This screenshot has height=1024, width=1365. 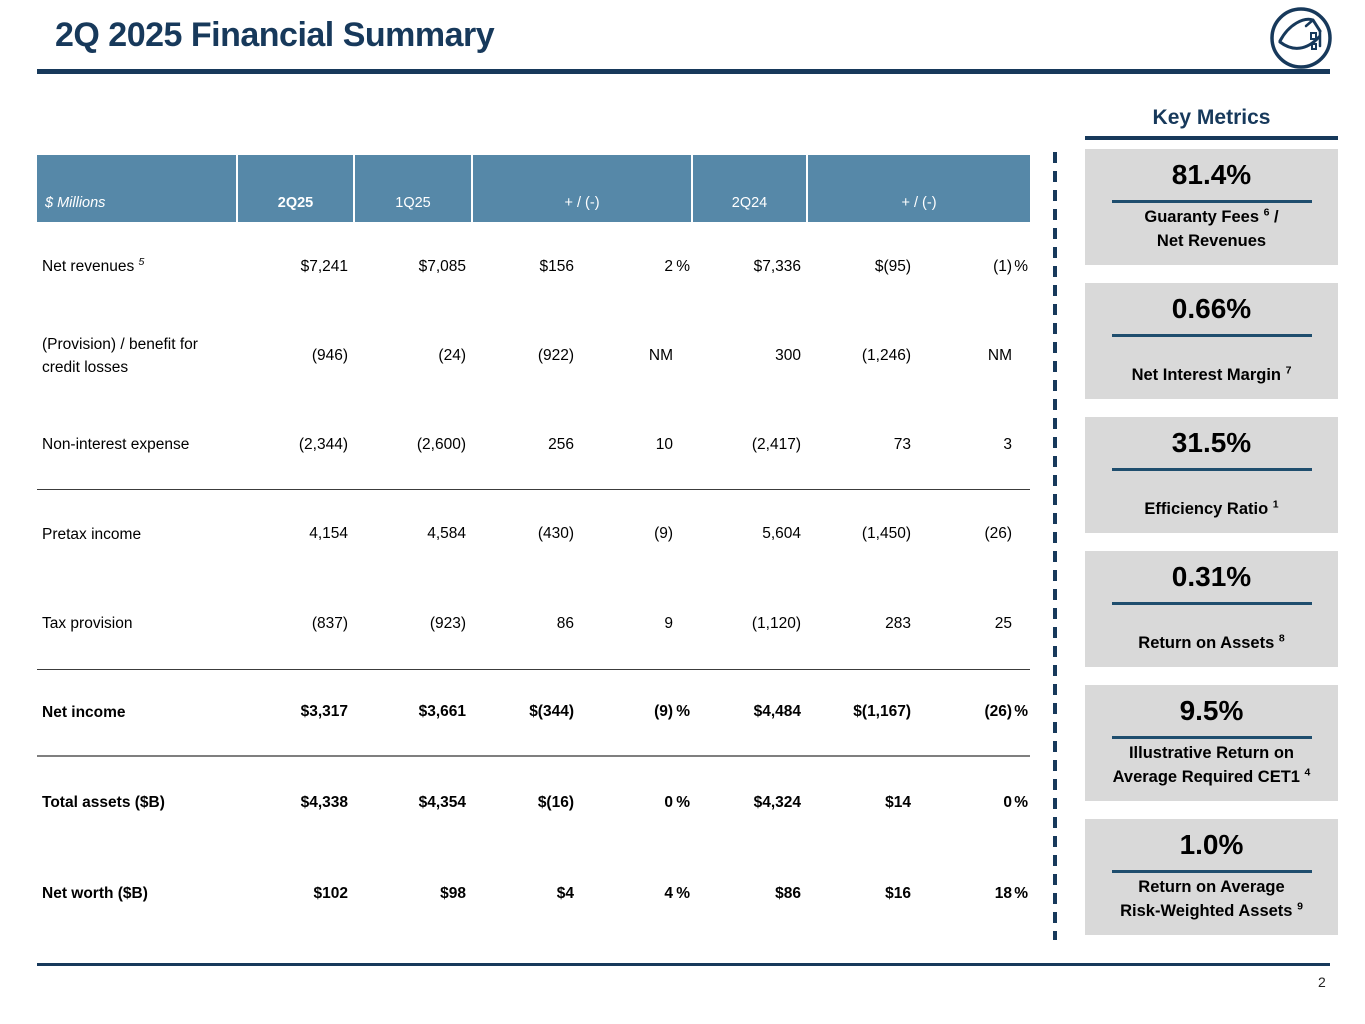 I want to click on value-cell: $(344), so click(x=527, y=713).